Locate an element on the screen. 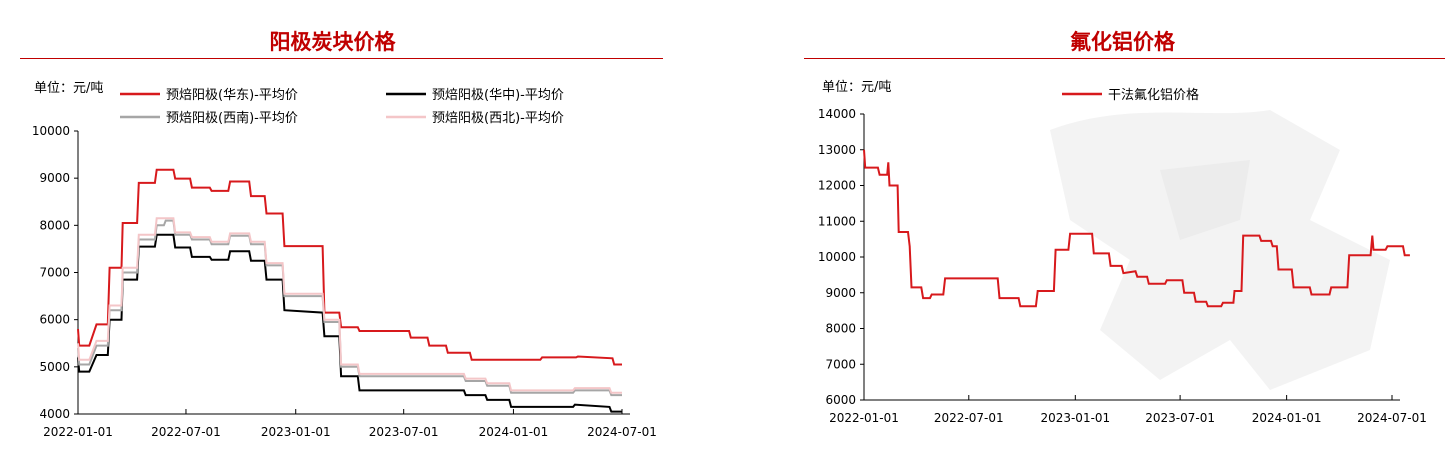 This screenshot has height=460, width=1445. legend-label: 预焙阳极(西北)-平均价 is located at coordinates (498, 118).